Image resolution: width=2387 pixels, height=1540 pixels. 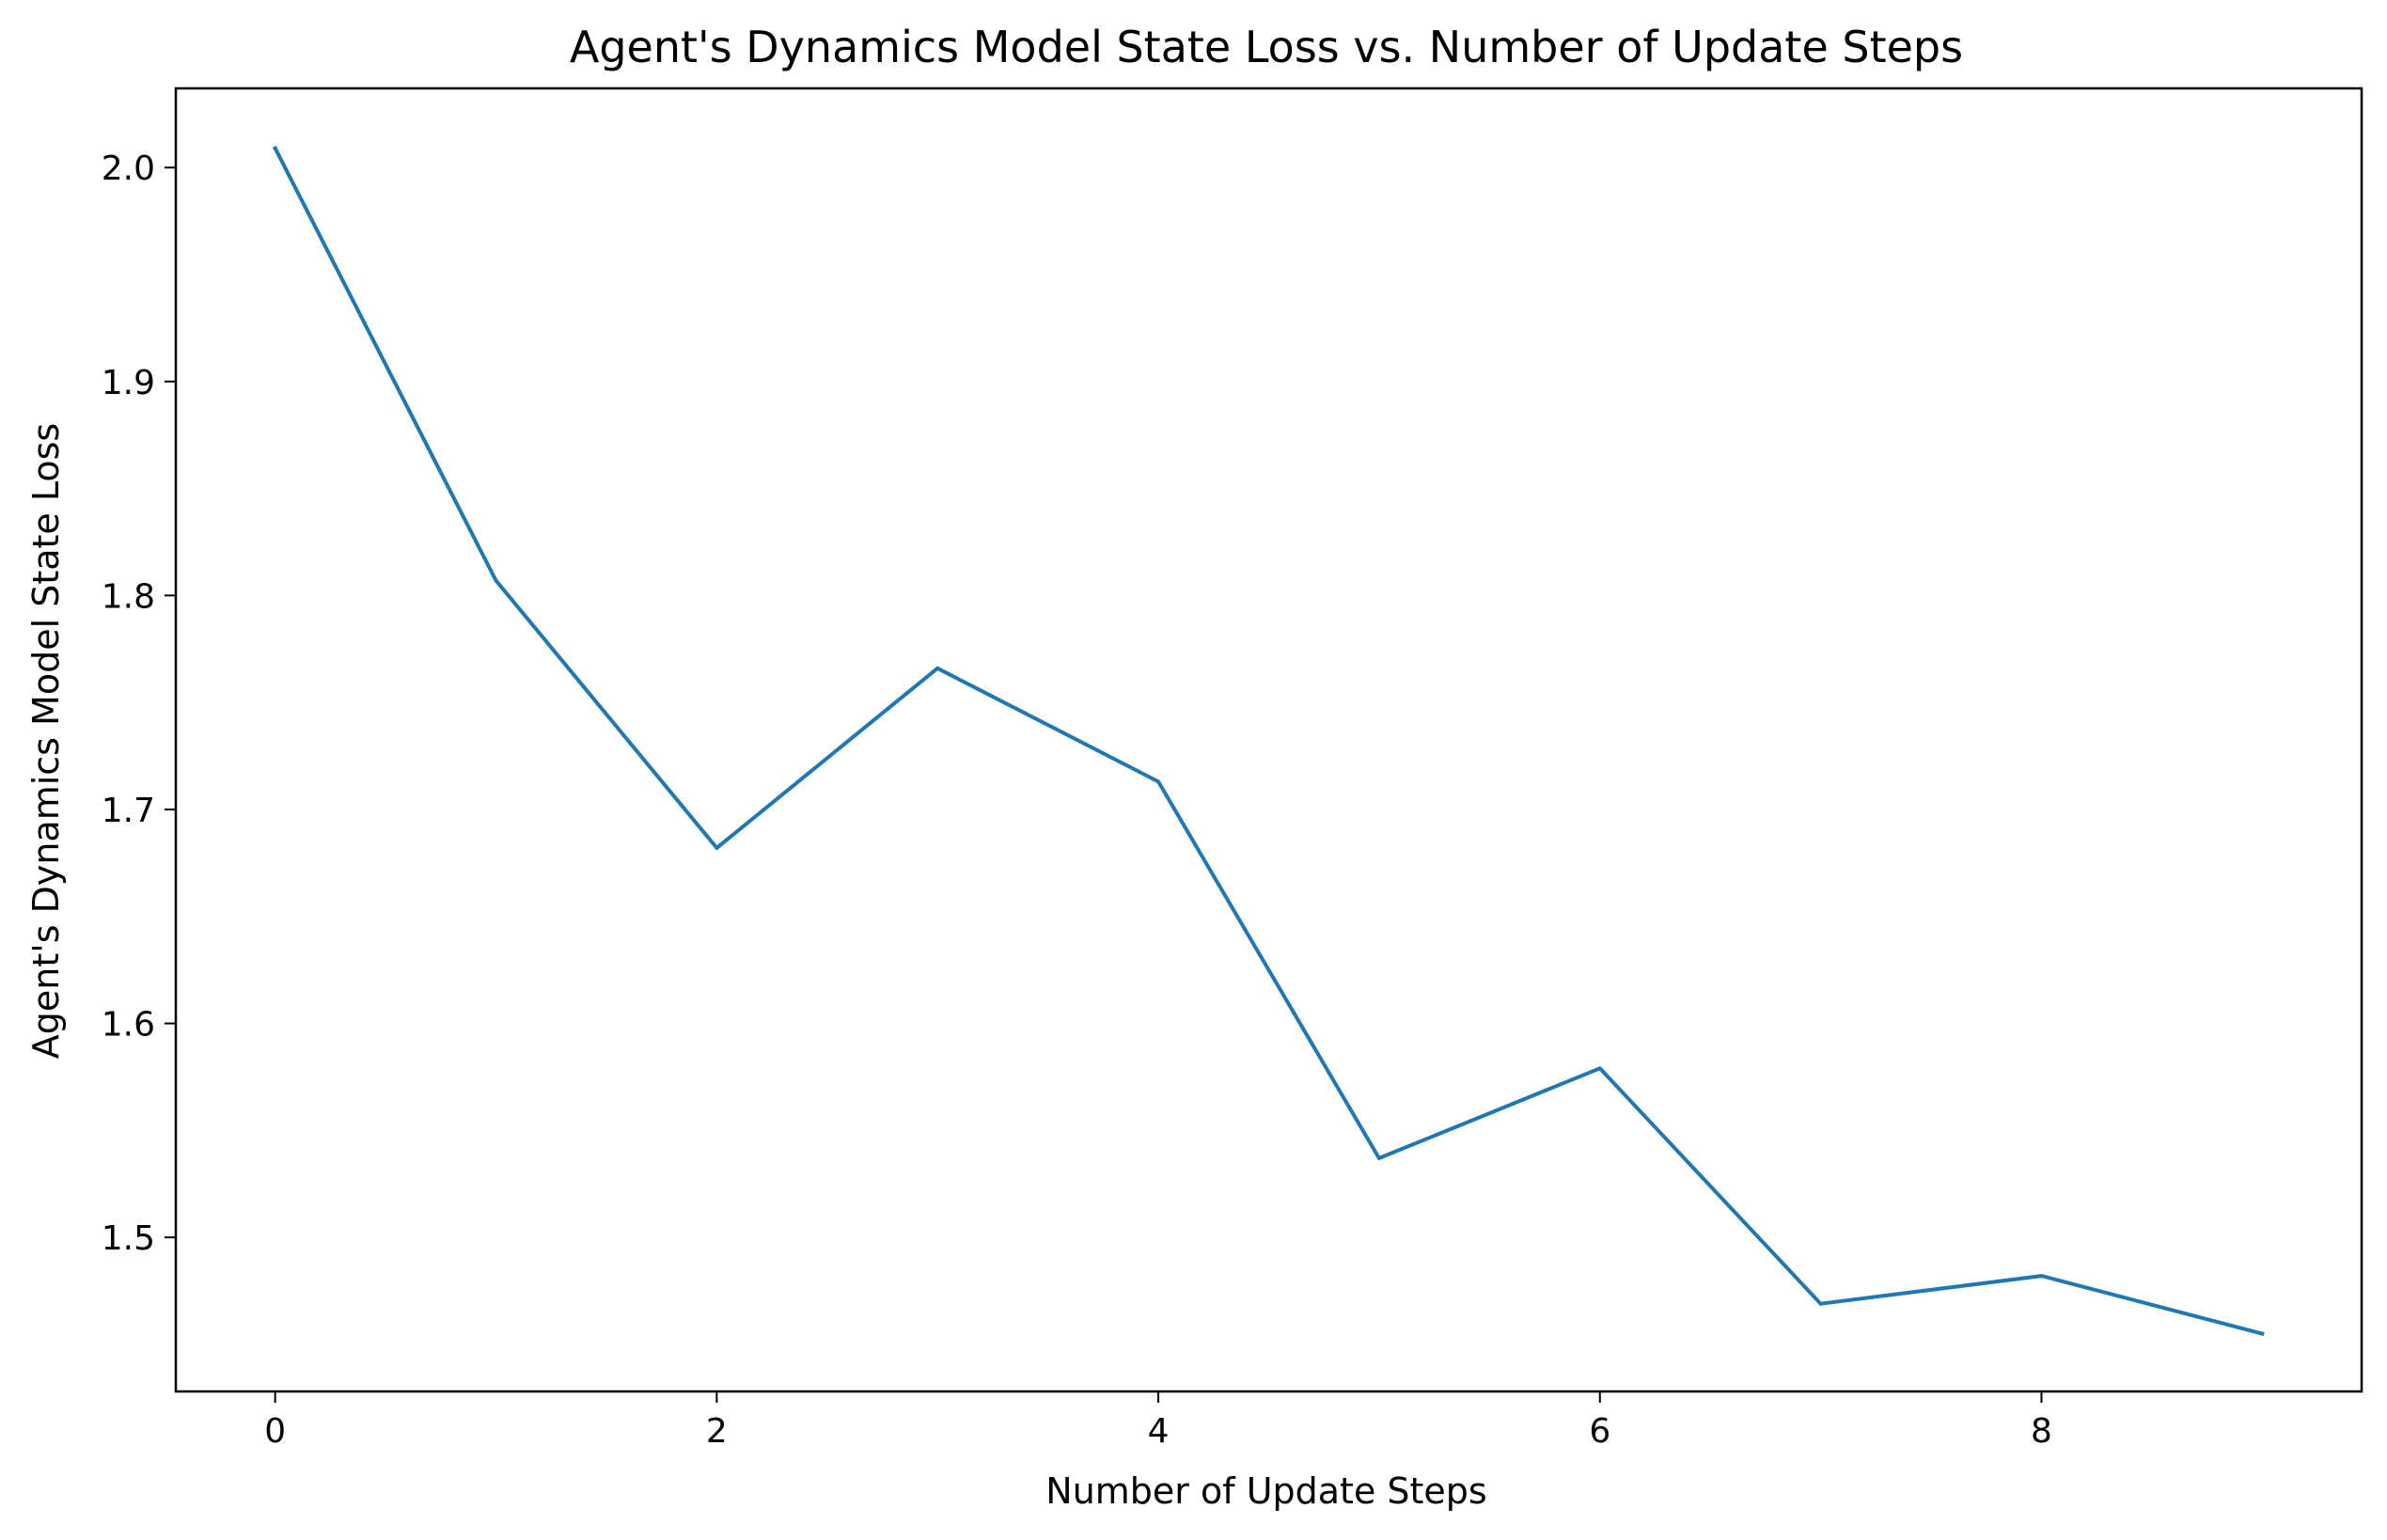 What do you see at coordinates (128, 169) in the screenshot?
I see `y-tick-label: 2.0` at bounding box center [128, 169].